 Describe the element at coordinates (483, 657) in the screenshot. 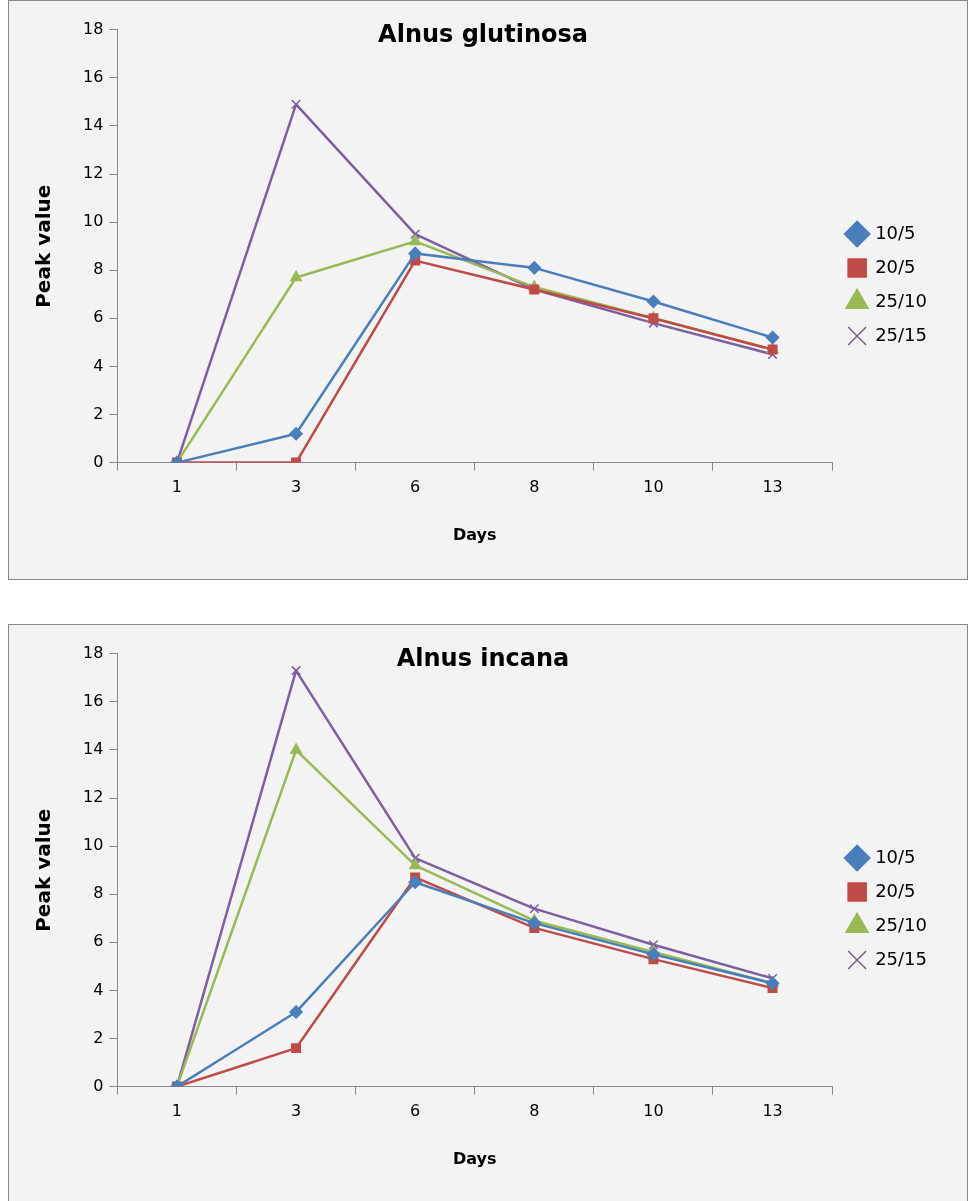

I see `chart-title: Alnus incana` at that location.